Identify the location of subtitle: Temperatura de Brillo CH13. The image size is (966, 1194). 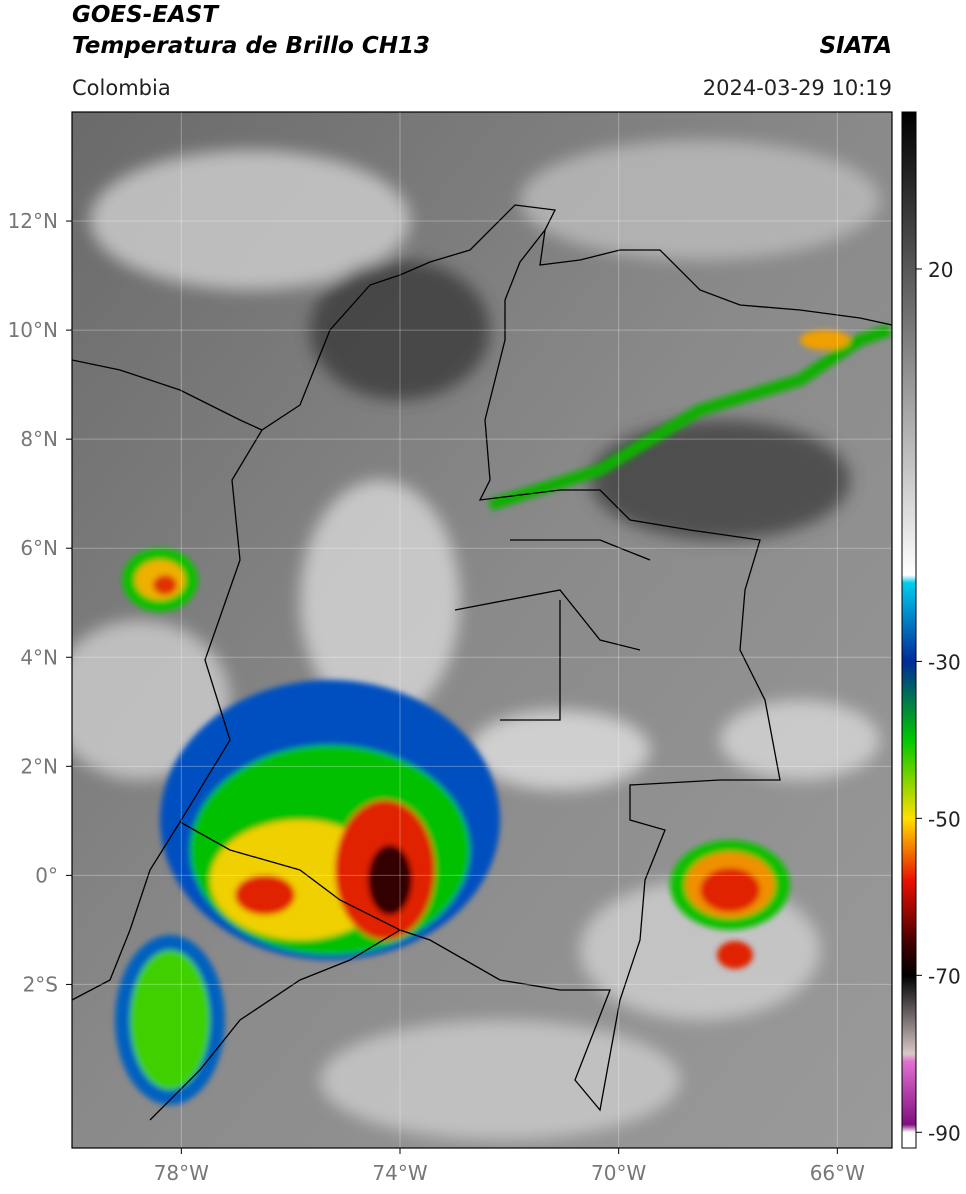
(251, 46).